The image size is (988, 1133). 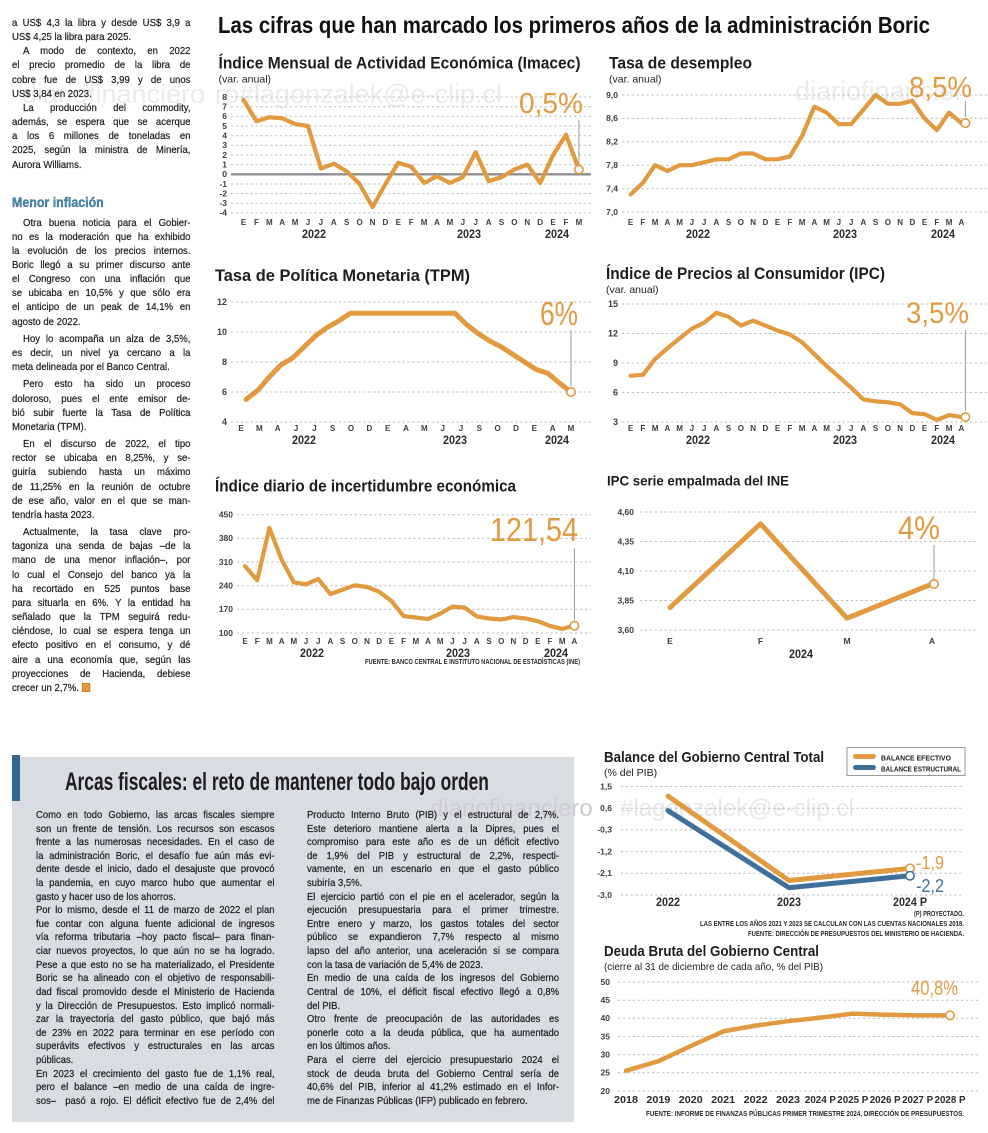 I want to click on svg-text: -1,9, so click(x=930, y=863).